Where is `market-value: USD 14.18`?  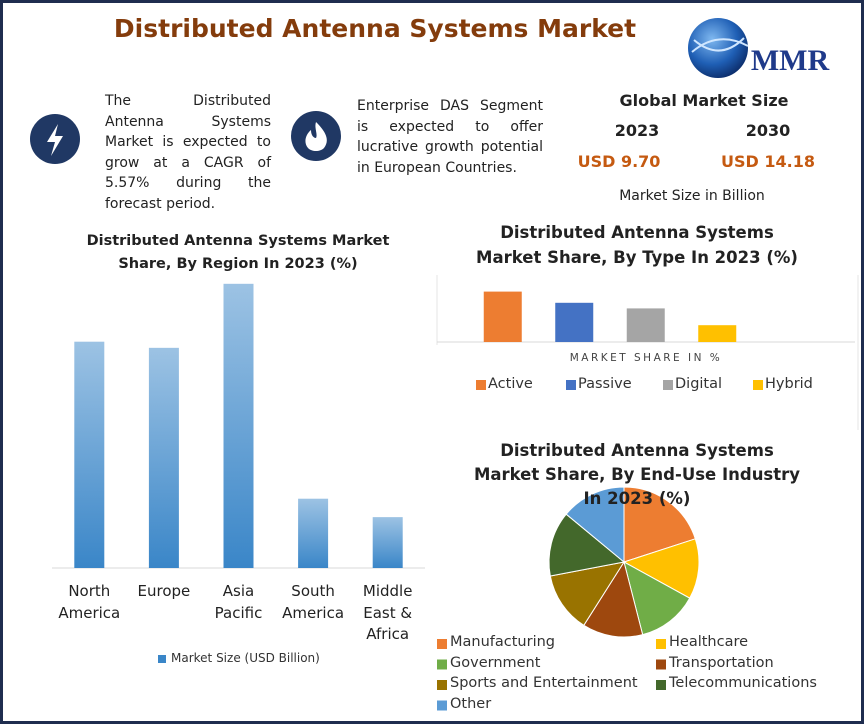 market-value: USD 14.18 is located at coordinates (768, 161).